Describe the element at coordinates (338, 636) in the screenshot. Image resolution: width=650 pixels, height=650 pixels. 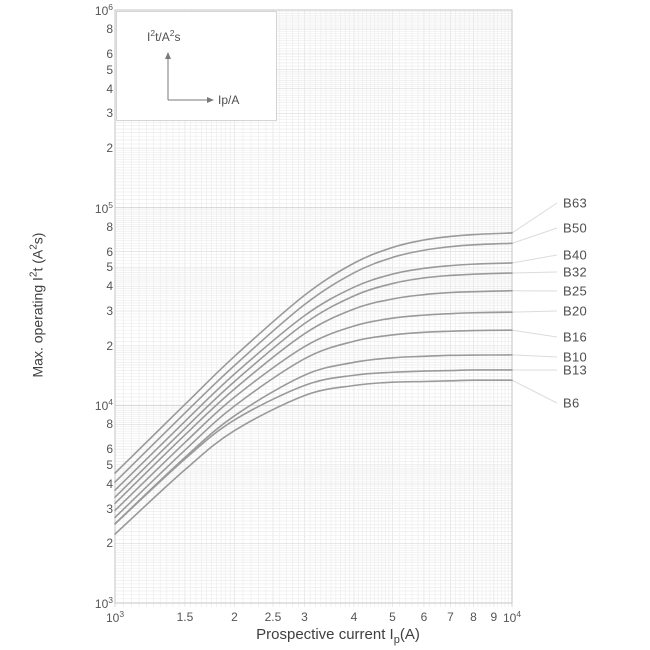
I see `x-axis-title: Prospective current Ip(A)` at that location.